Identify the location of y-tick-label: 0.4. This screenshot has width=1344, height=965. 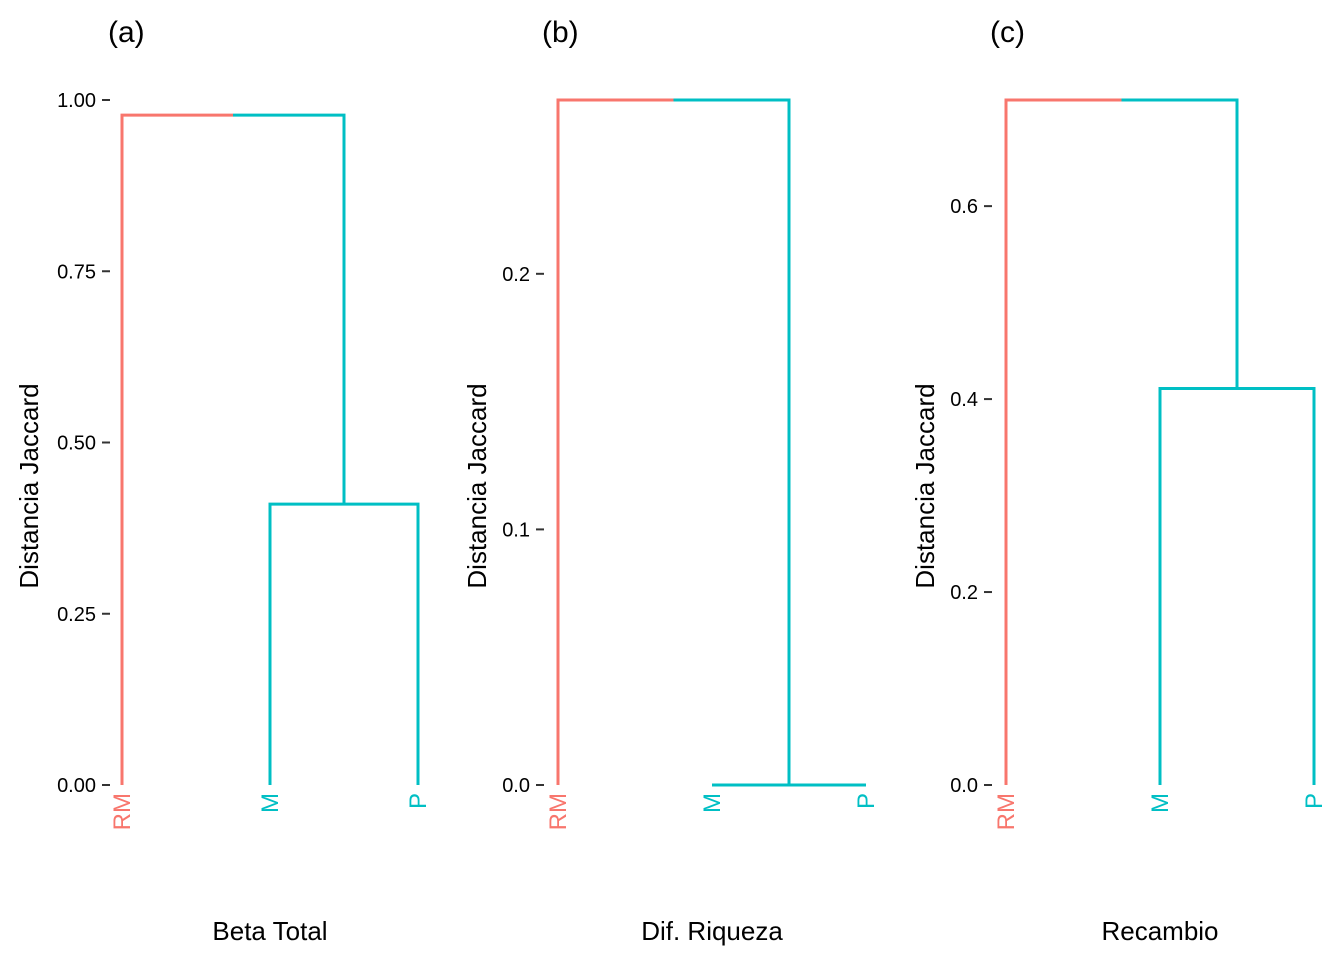
(964, 400).